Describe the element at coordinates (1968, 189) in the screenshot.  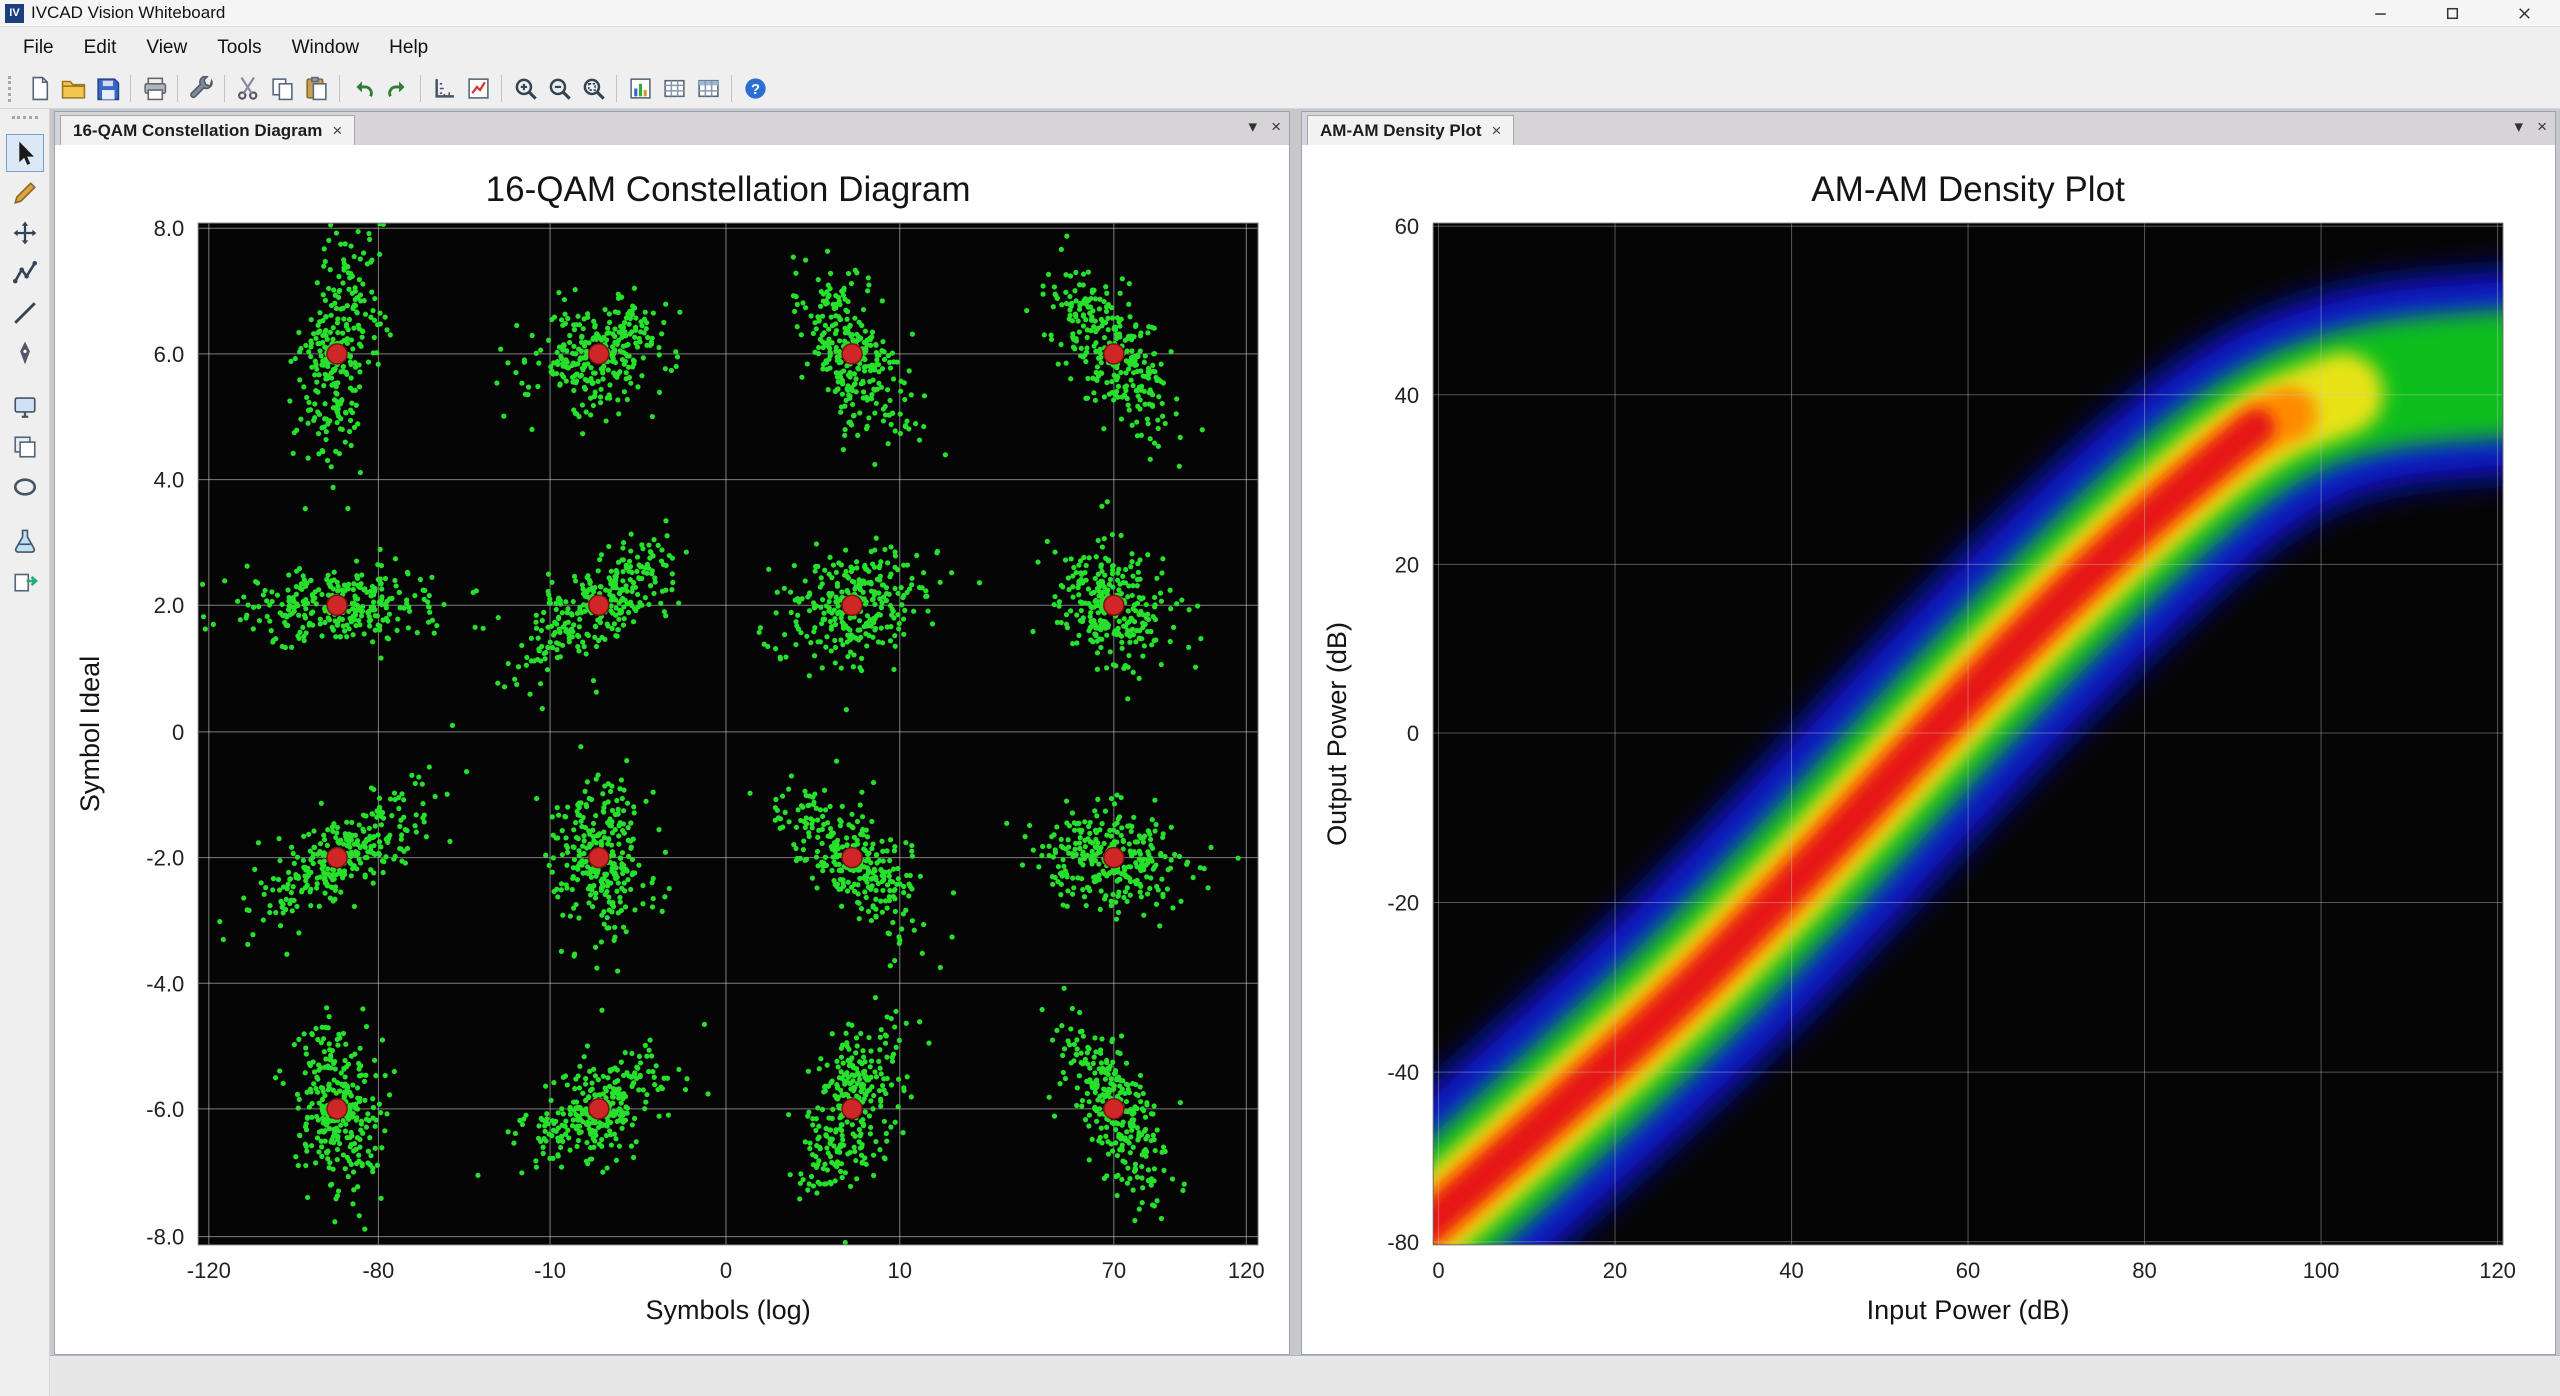
I see `chart-title: AM-AM Density Plot` at that location.